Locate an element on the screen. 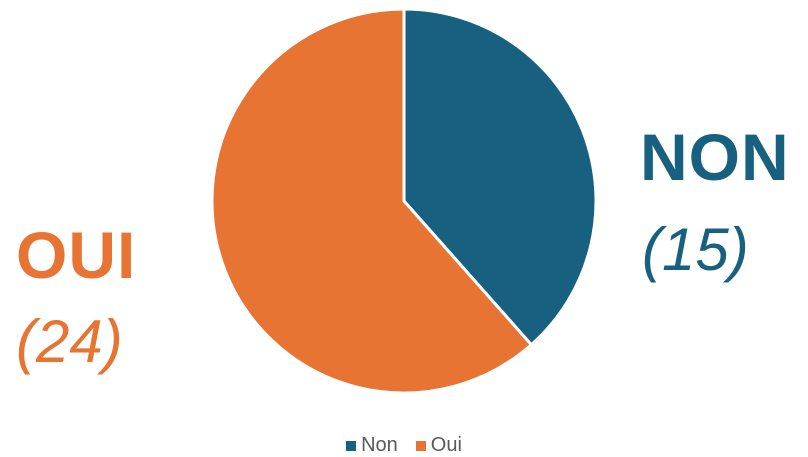  legend-swatch-non is located at coordinates (351, 445).